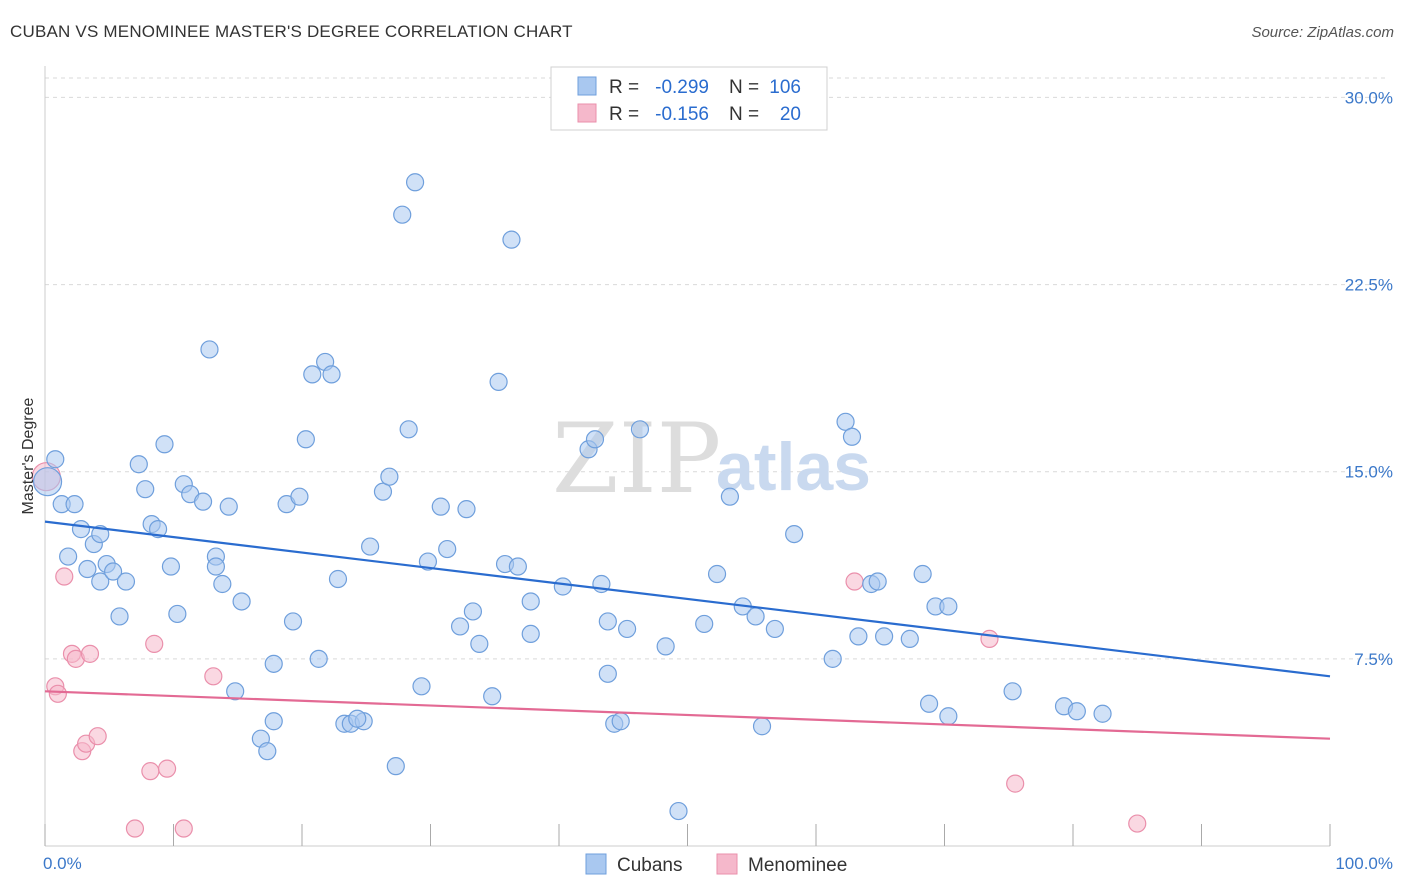  I want to click on y-tick-label-2: 22.5%, so click(1369, 285).